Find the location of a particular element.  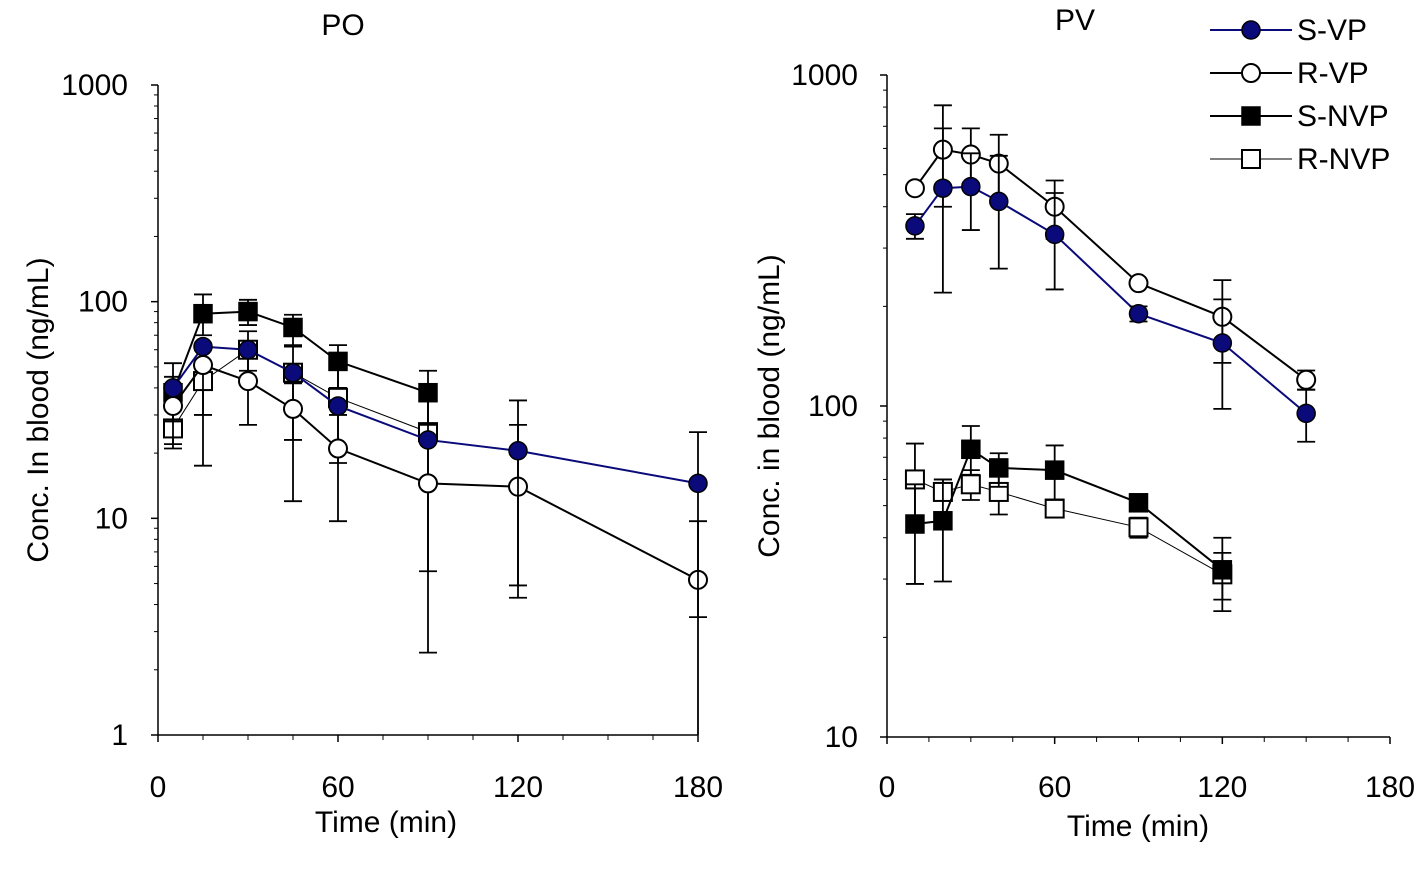

legend-label: R-VP is located at coordinates (1333, 73).